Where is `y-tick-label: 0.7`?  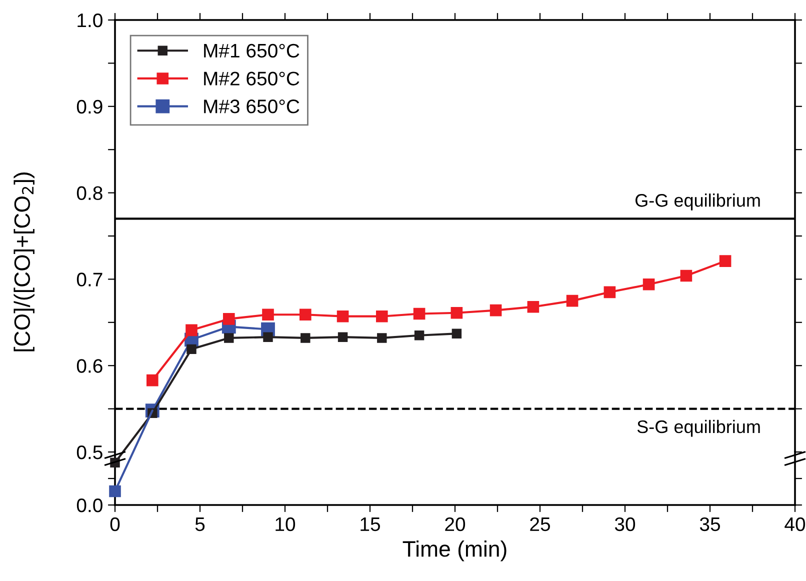
y-tick-label: 0.7 is located at coordinates (89, 279).